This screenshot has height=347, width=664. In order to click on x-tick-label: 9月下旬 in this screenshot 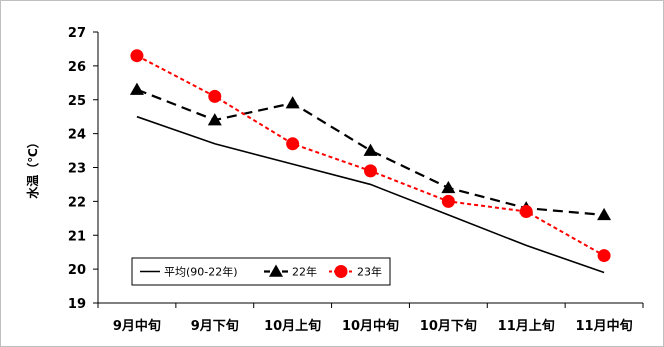, I will do `click(215, 326)`.